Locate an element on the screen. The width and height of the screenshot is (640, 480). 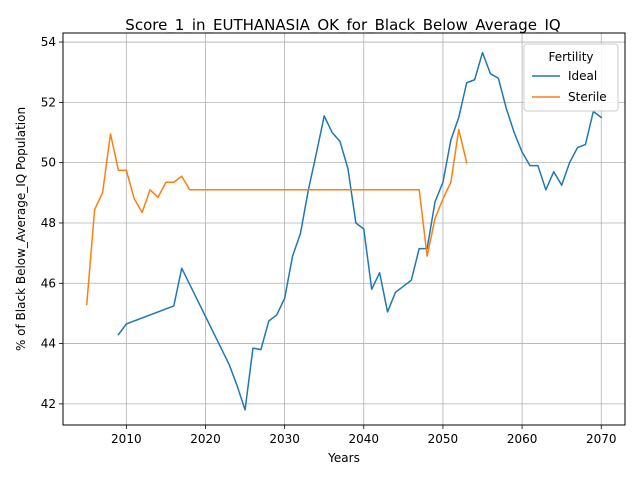
legend-label-ideal: Ideal is located at coordinates (582, 76).